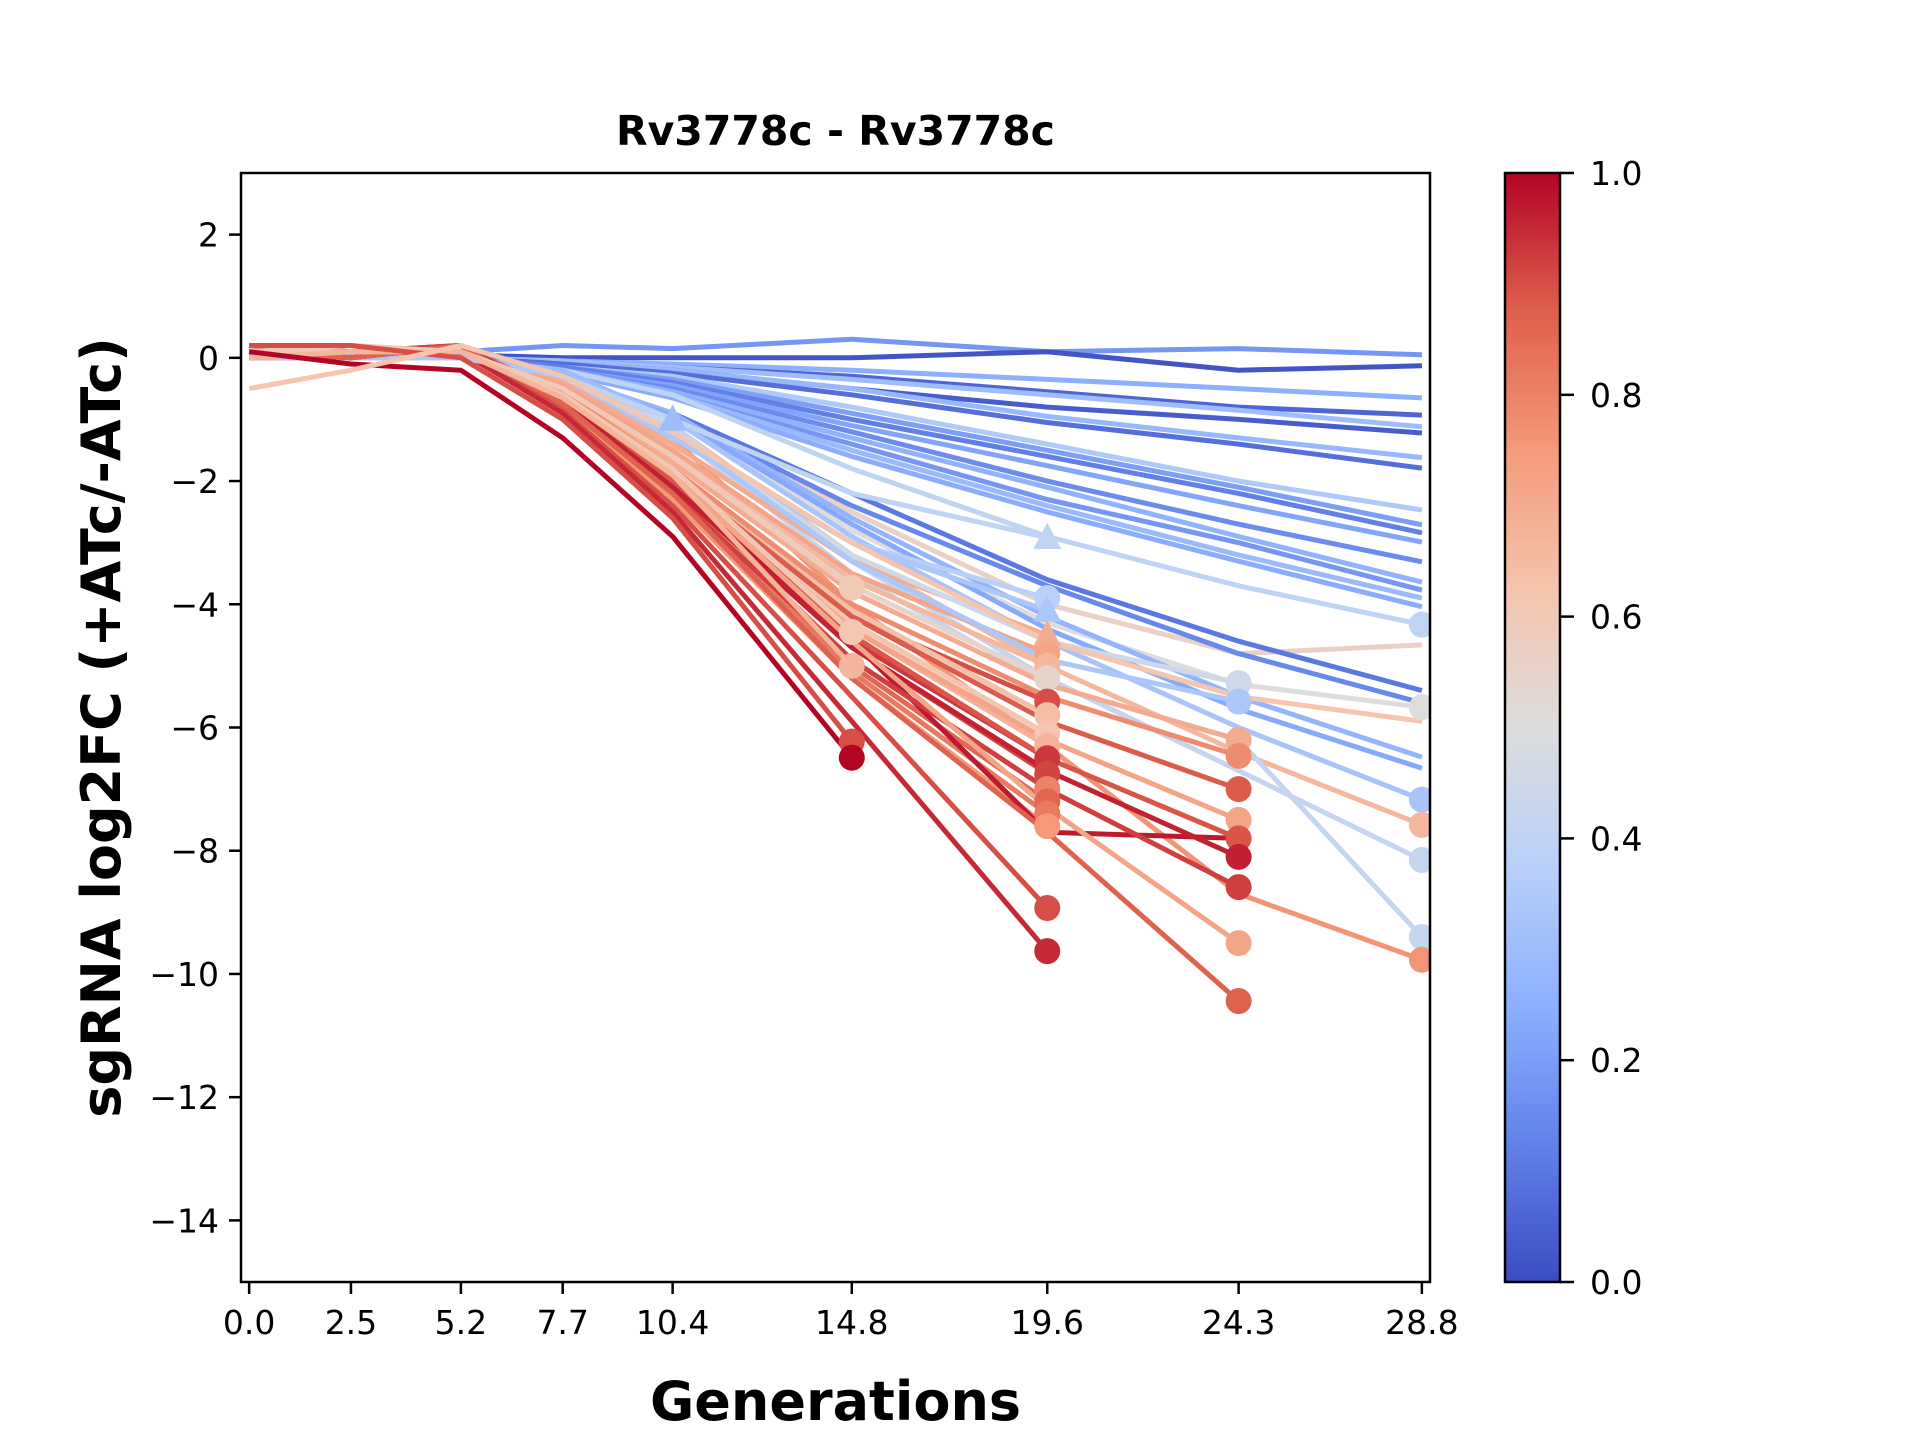 The width and height of the screenshot is (1920, 1440). What do you see at coordinates (835, 131) in the screenshot?
I see `chart-title: Rv3778c - Rv3778c` at bounding box center [835, 131].